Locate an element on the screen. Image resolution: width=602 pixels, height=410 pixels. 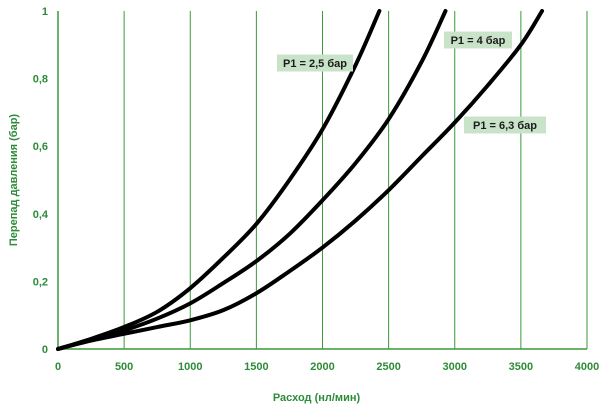
y-tick-label: 0,2 is located at coordinates (40, 282).